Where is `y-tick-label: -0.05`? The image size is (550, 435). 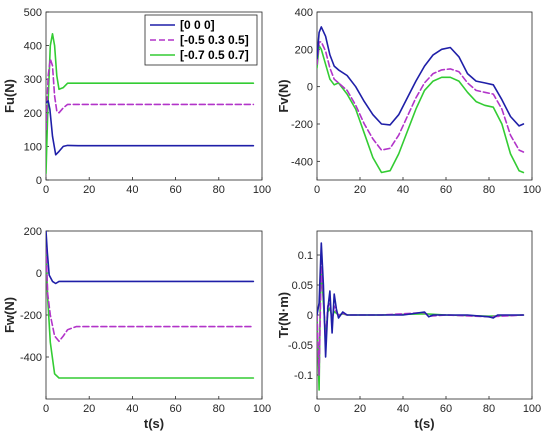 y-tick-label: -0.05 is located at coordinates (300, 346).